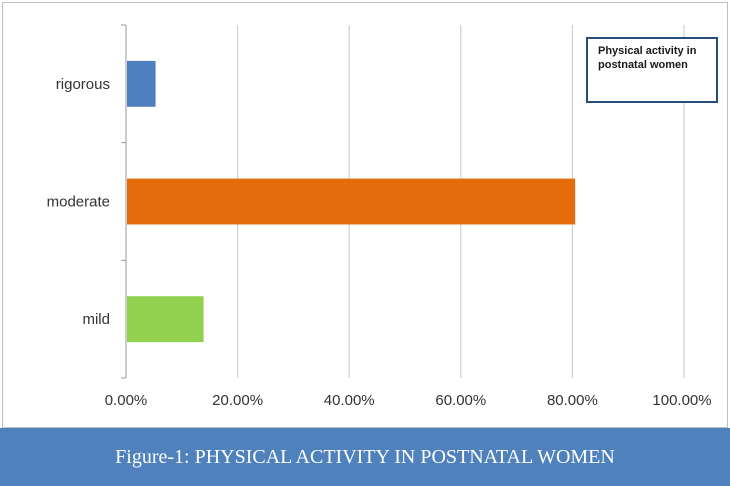 The image size is (730, 486). What do you see at coordinates (572, 400) in the screenshot?
I see `x-tick-label: 80.00%` at bounding box center [572, 400].